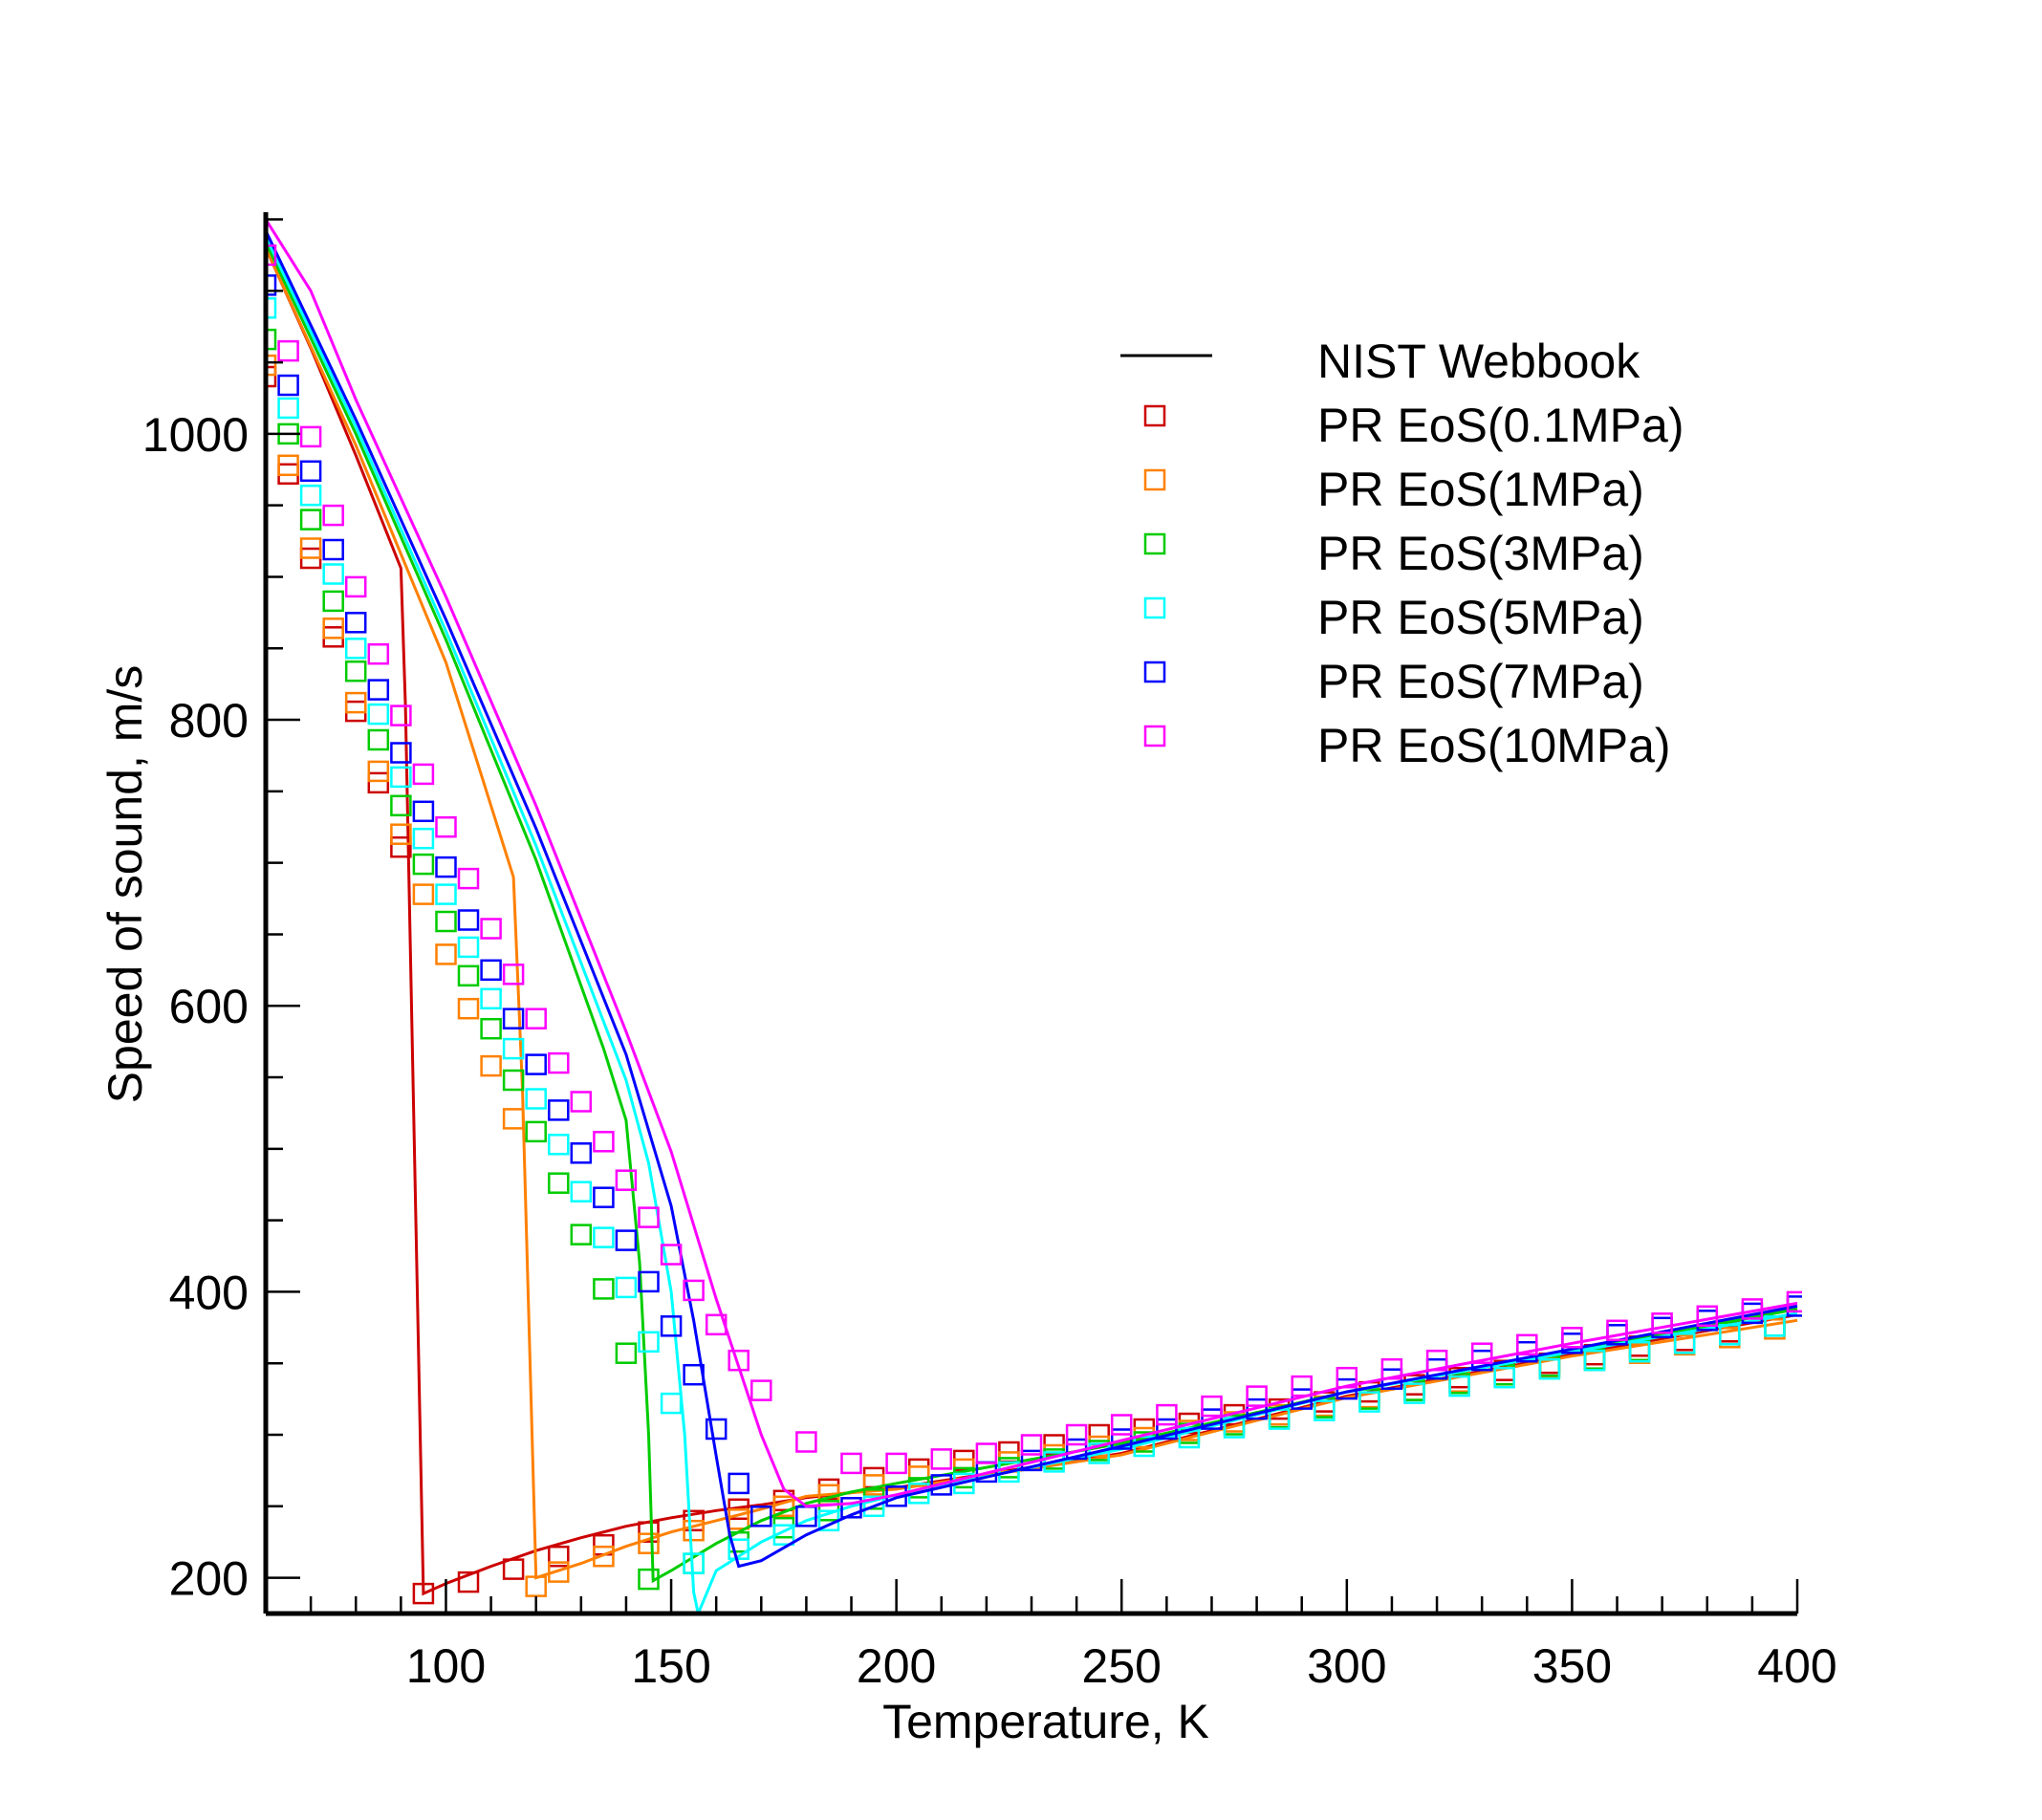 The width and height of the screenshot is (2042, 1820). Describe the element at coordinates (209, 1006) in the screenshot. I see `y-tick-label-600: 600` at that location.